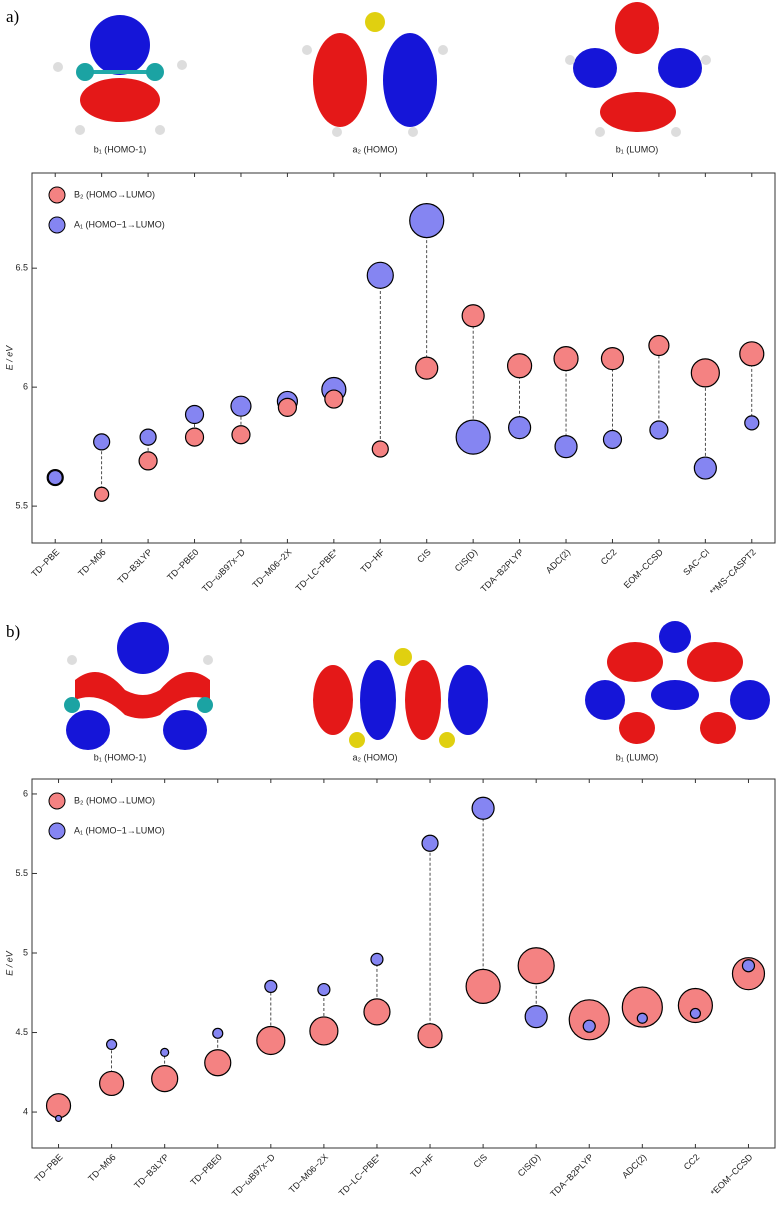 The height and width of the screenshot is (1208, 777). Describe the element at coordinates (644, 569) in the screenshot. I see `x-tick-label: EOM−CCSD` at that location.